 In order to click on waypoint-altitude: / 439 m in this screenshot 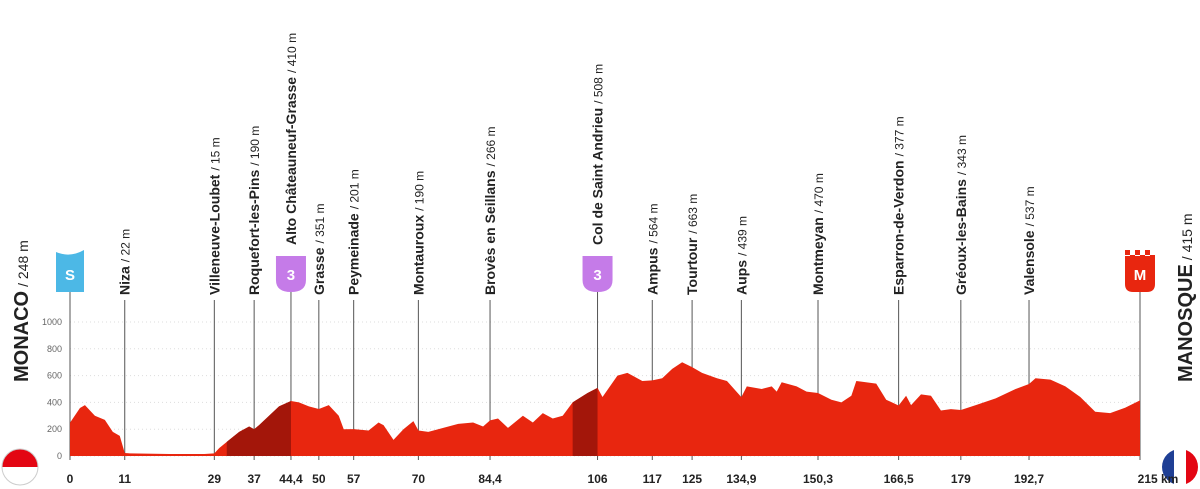, I will do `click(742, 236)`.